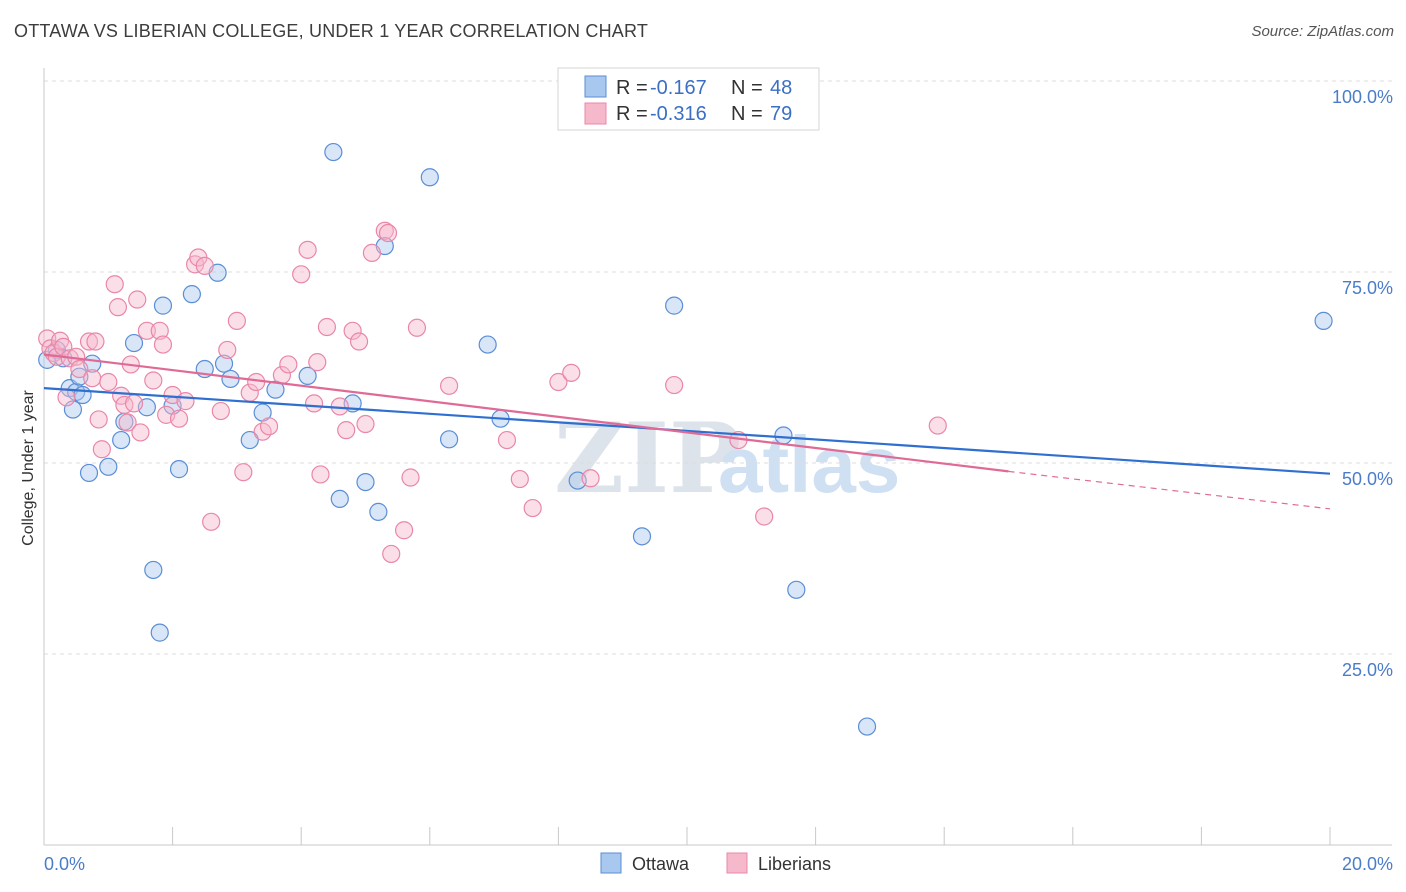 Image resolution: width=1406 pixels, height=892 pixels. I want to click on y-tick-label: 75.0%, so click(1367, 288).